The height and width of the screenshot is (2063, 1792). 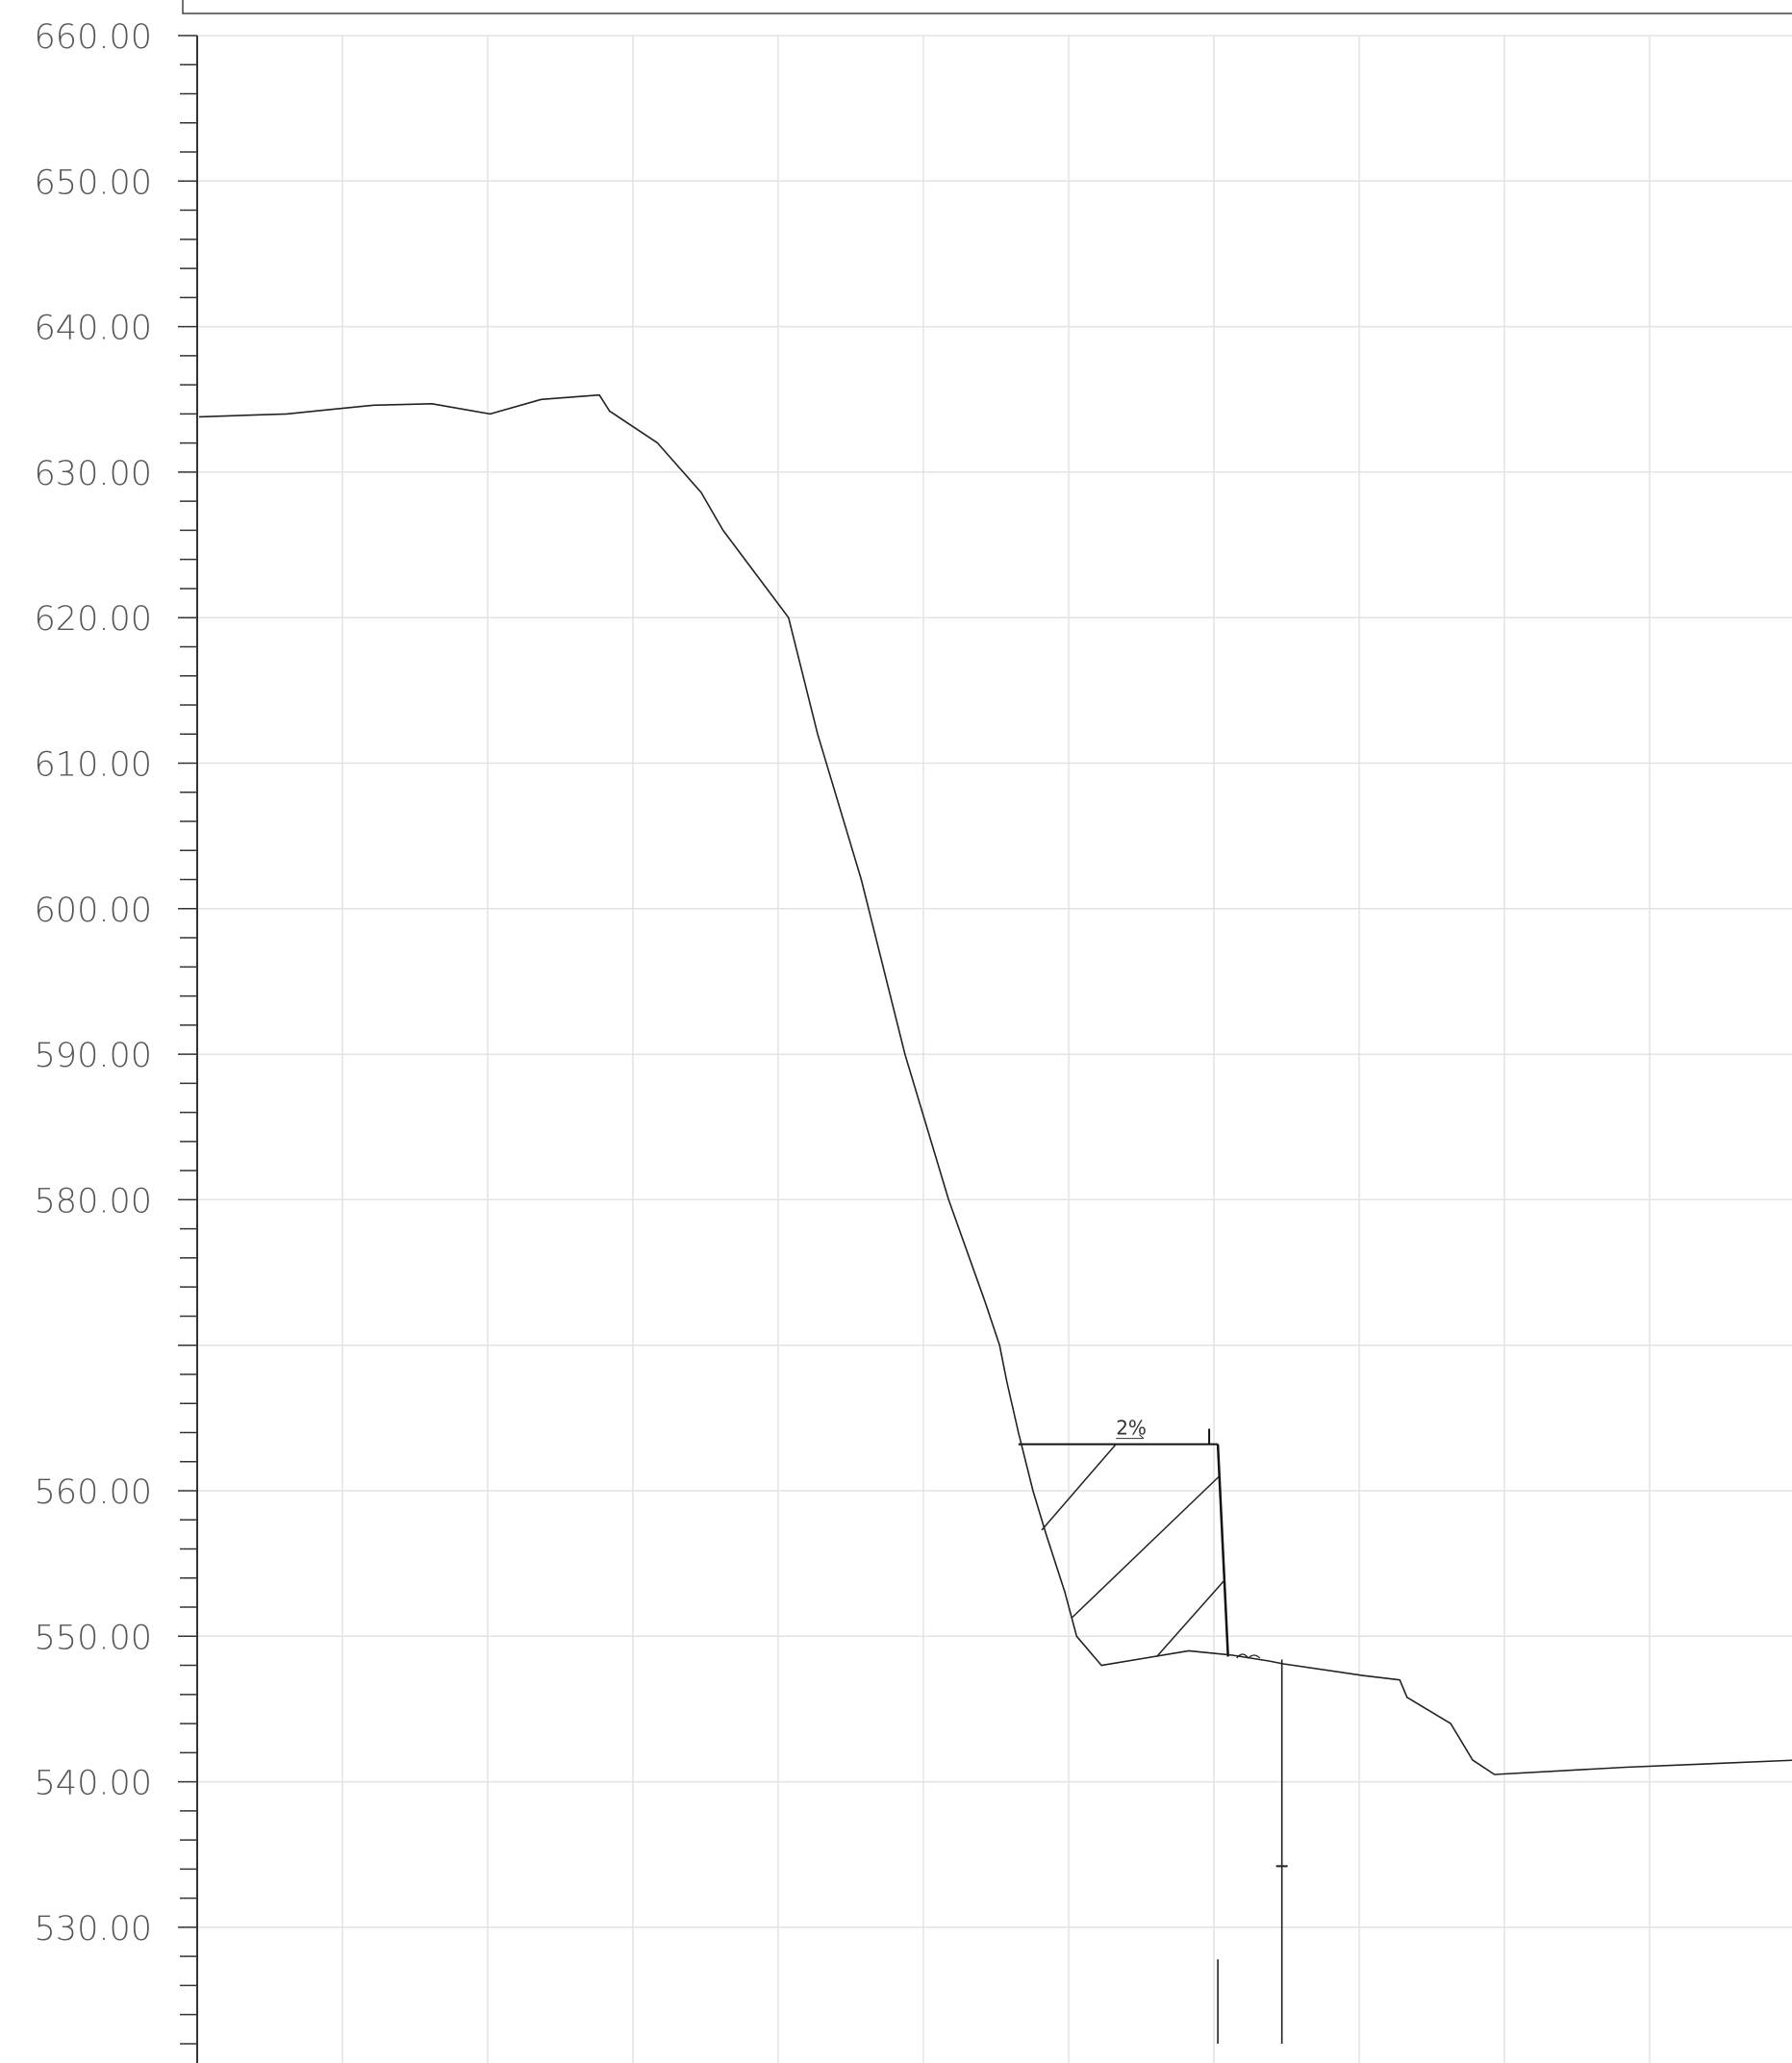 I want to click on elevation-axis, so click(x=188, y=1049).